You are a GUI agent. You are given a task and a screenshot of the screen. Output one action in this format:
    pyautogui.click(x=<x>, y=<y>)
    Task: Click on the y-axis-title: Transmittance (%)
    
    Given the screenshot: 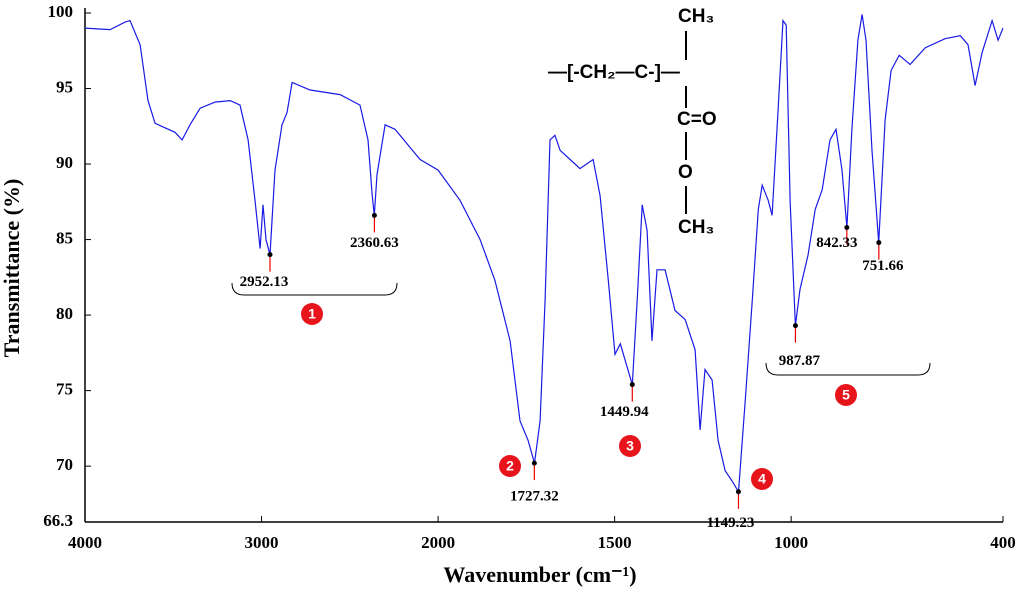 What is the action you would take?
    pyautogui.click(x=12, y=268)
    